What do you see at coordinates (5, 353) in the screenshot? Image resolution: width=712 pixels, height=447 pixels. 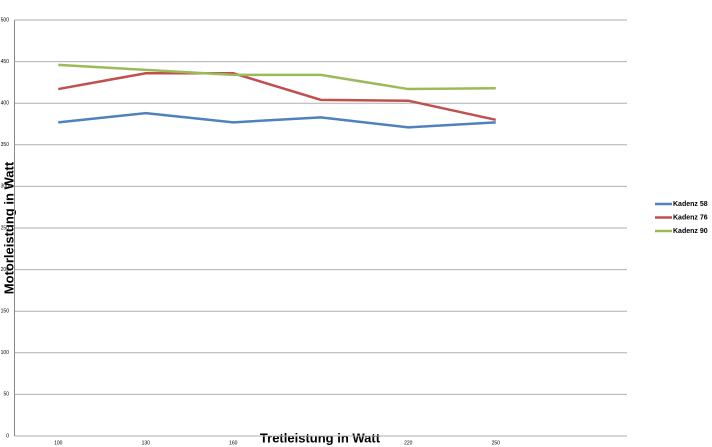 I see `y-tick-label: 100` at bounding box center [5, 353].